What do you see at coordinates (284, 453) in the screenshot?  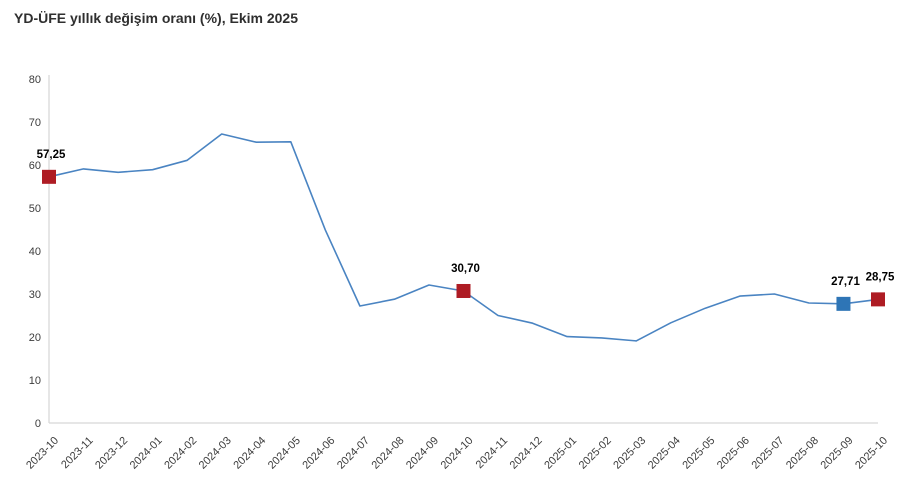 I see `x-tick-label: 2024-05` at bounding box center [284, 453].